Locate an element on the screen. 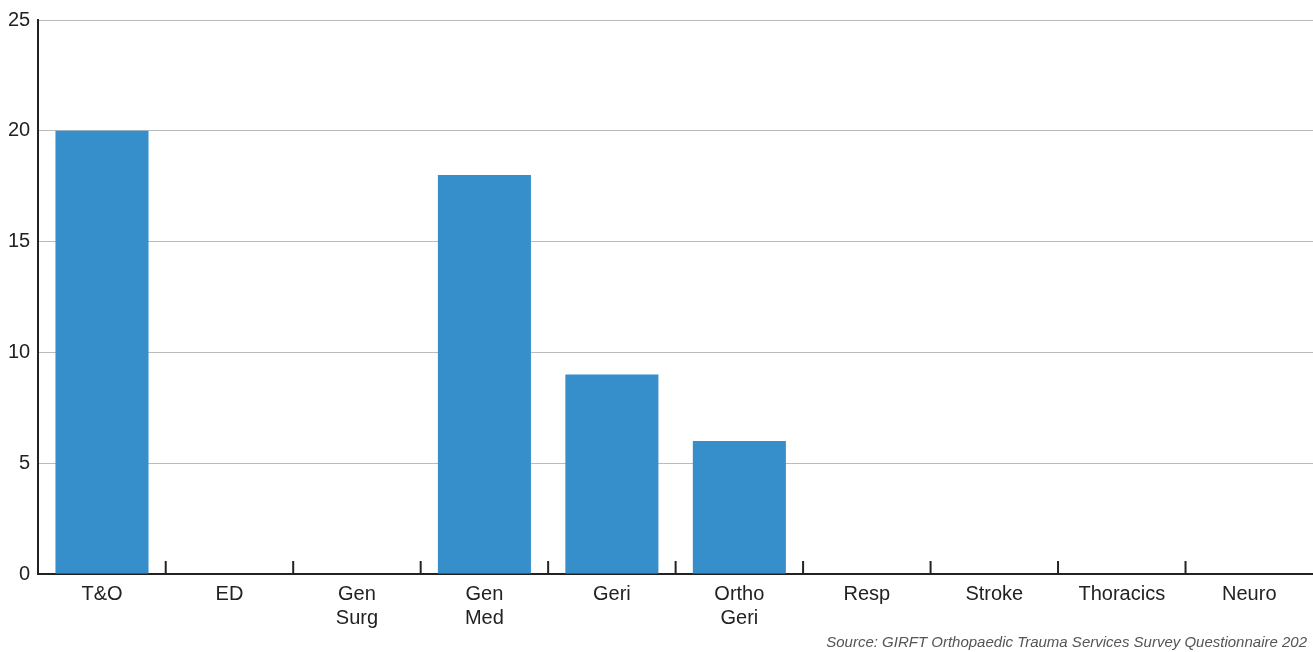 The height and width of the screenshot is (652, 1313). x-tick-label: Ortho Geri is located at coordinates (739, 604).